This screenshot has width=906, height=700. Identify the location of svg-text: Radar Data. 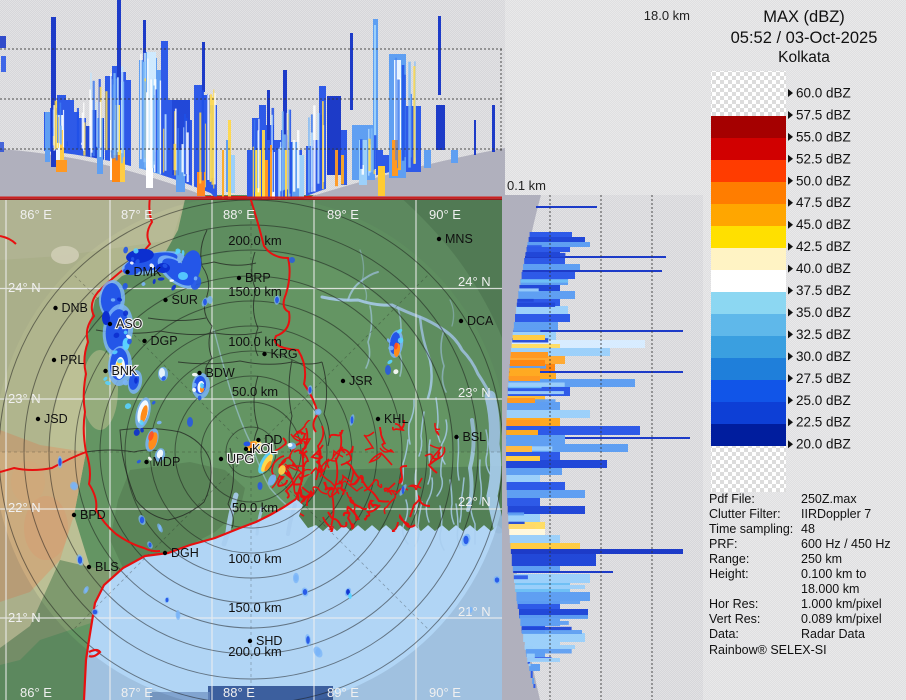
(833, 634).